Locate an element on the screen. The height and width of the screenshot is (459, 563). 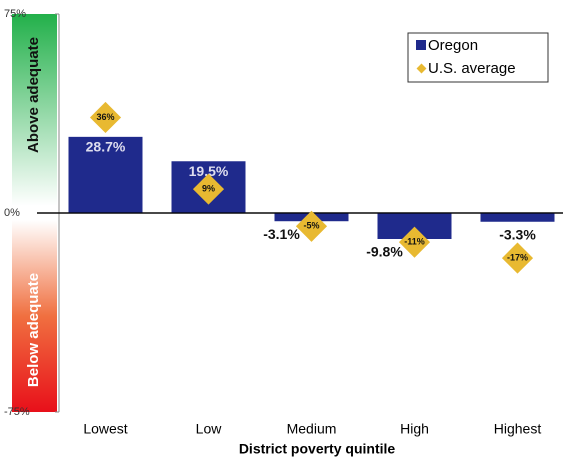
legend-label: Oregon is located at coordinates (453, 45).